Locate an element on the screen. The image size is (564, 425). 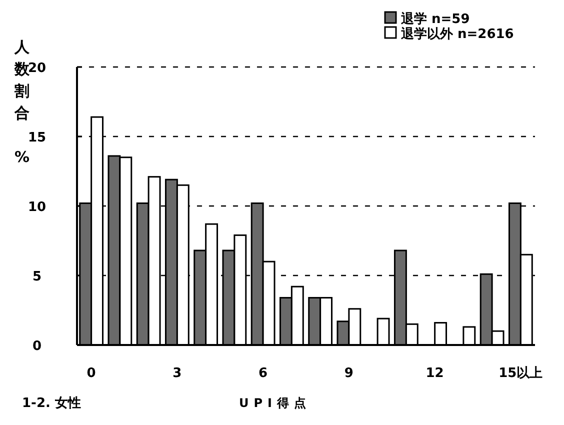
y-tick-label: 15 is located at coordinates (37, 138).